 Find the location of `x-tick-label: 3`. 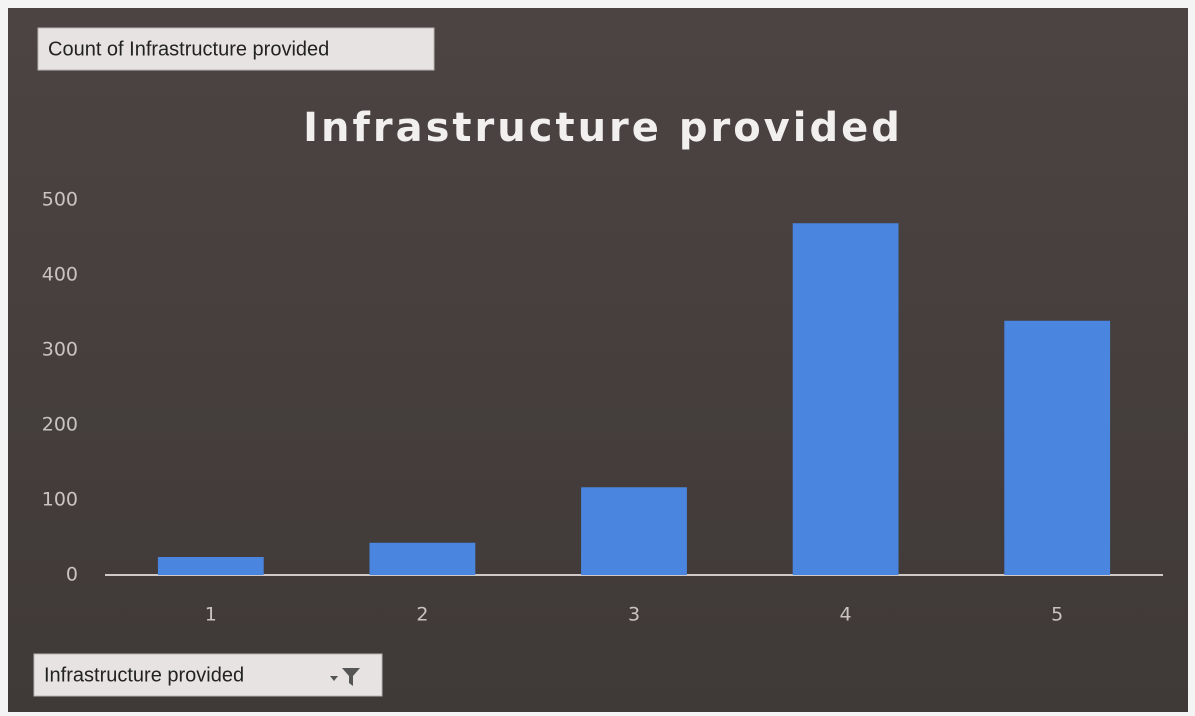

x-tick-label: 3 is located at coordinates (634, 615).